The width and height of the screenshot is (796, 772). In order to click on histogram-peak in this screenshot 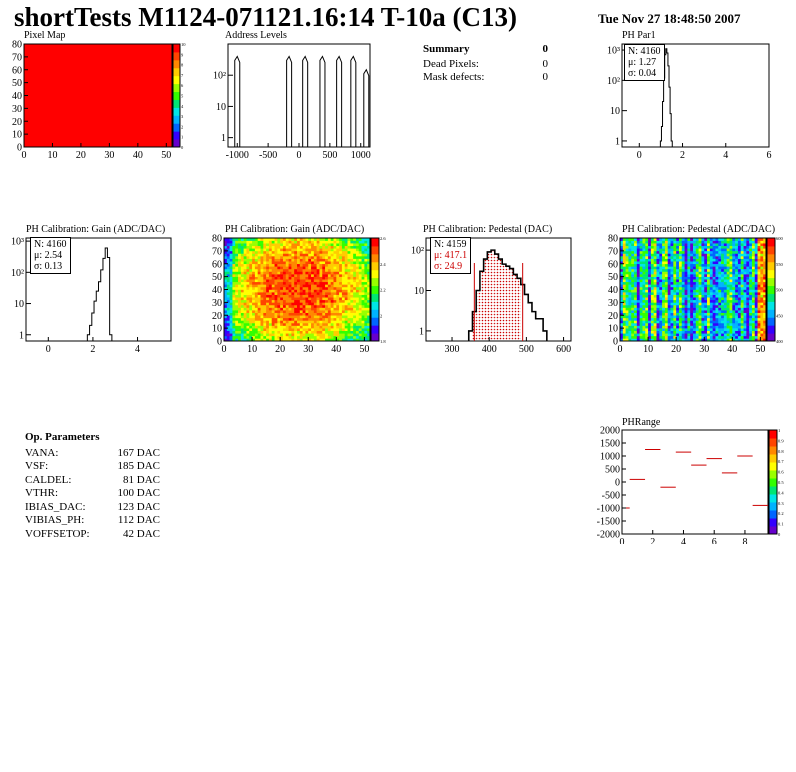, I will do `click(366, 107)`.